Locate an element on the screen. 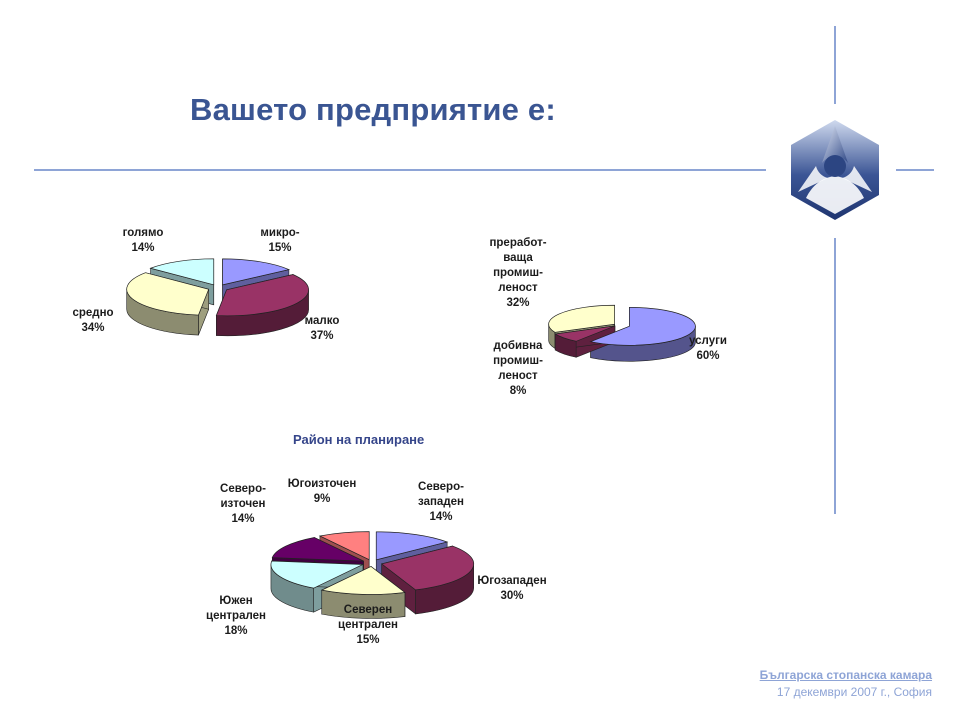 The width and height of the screenshot is (960, 720). pie-chart-1: микро-15% малко 37% средно 34% голямо 14% is located at coordinates (205, 284).